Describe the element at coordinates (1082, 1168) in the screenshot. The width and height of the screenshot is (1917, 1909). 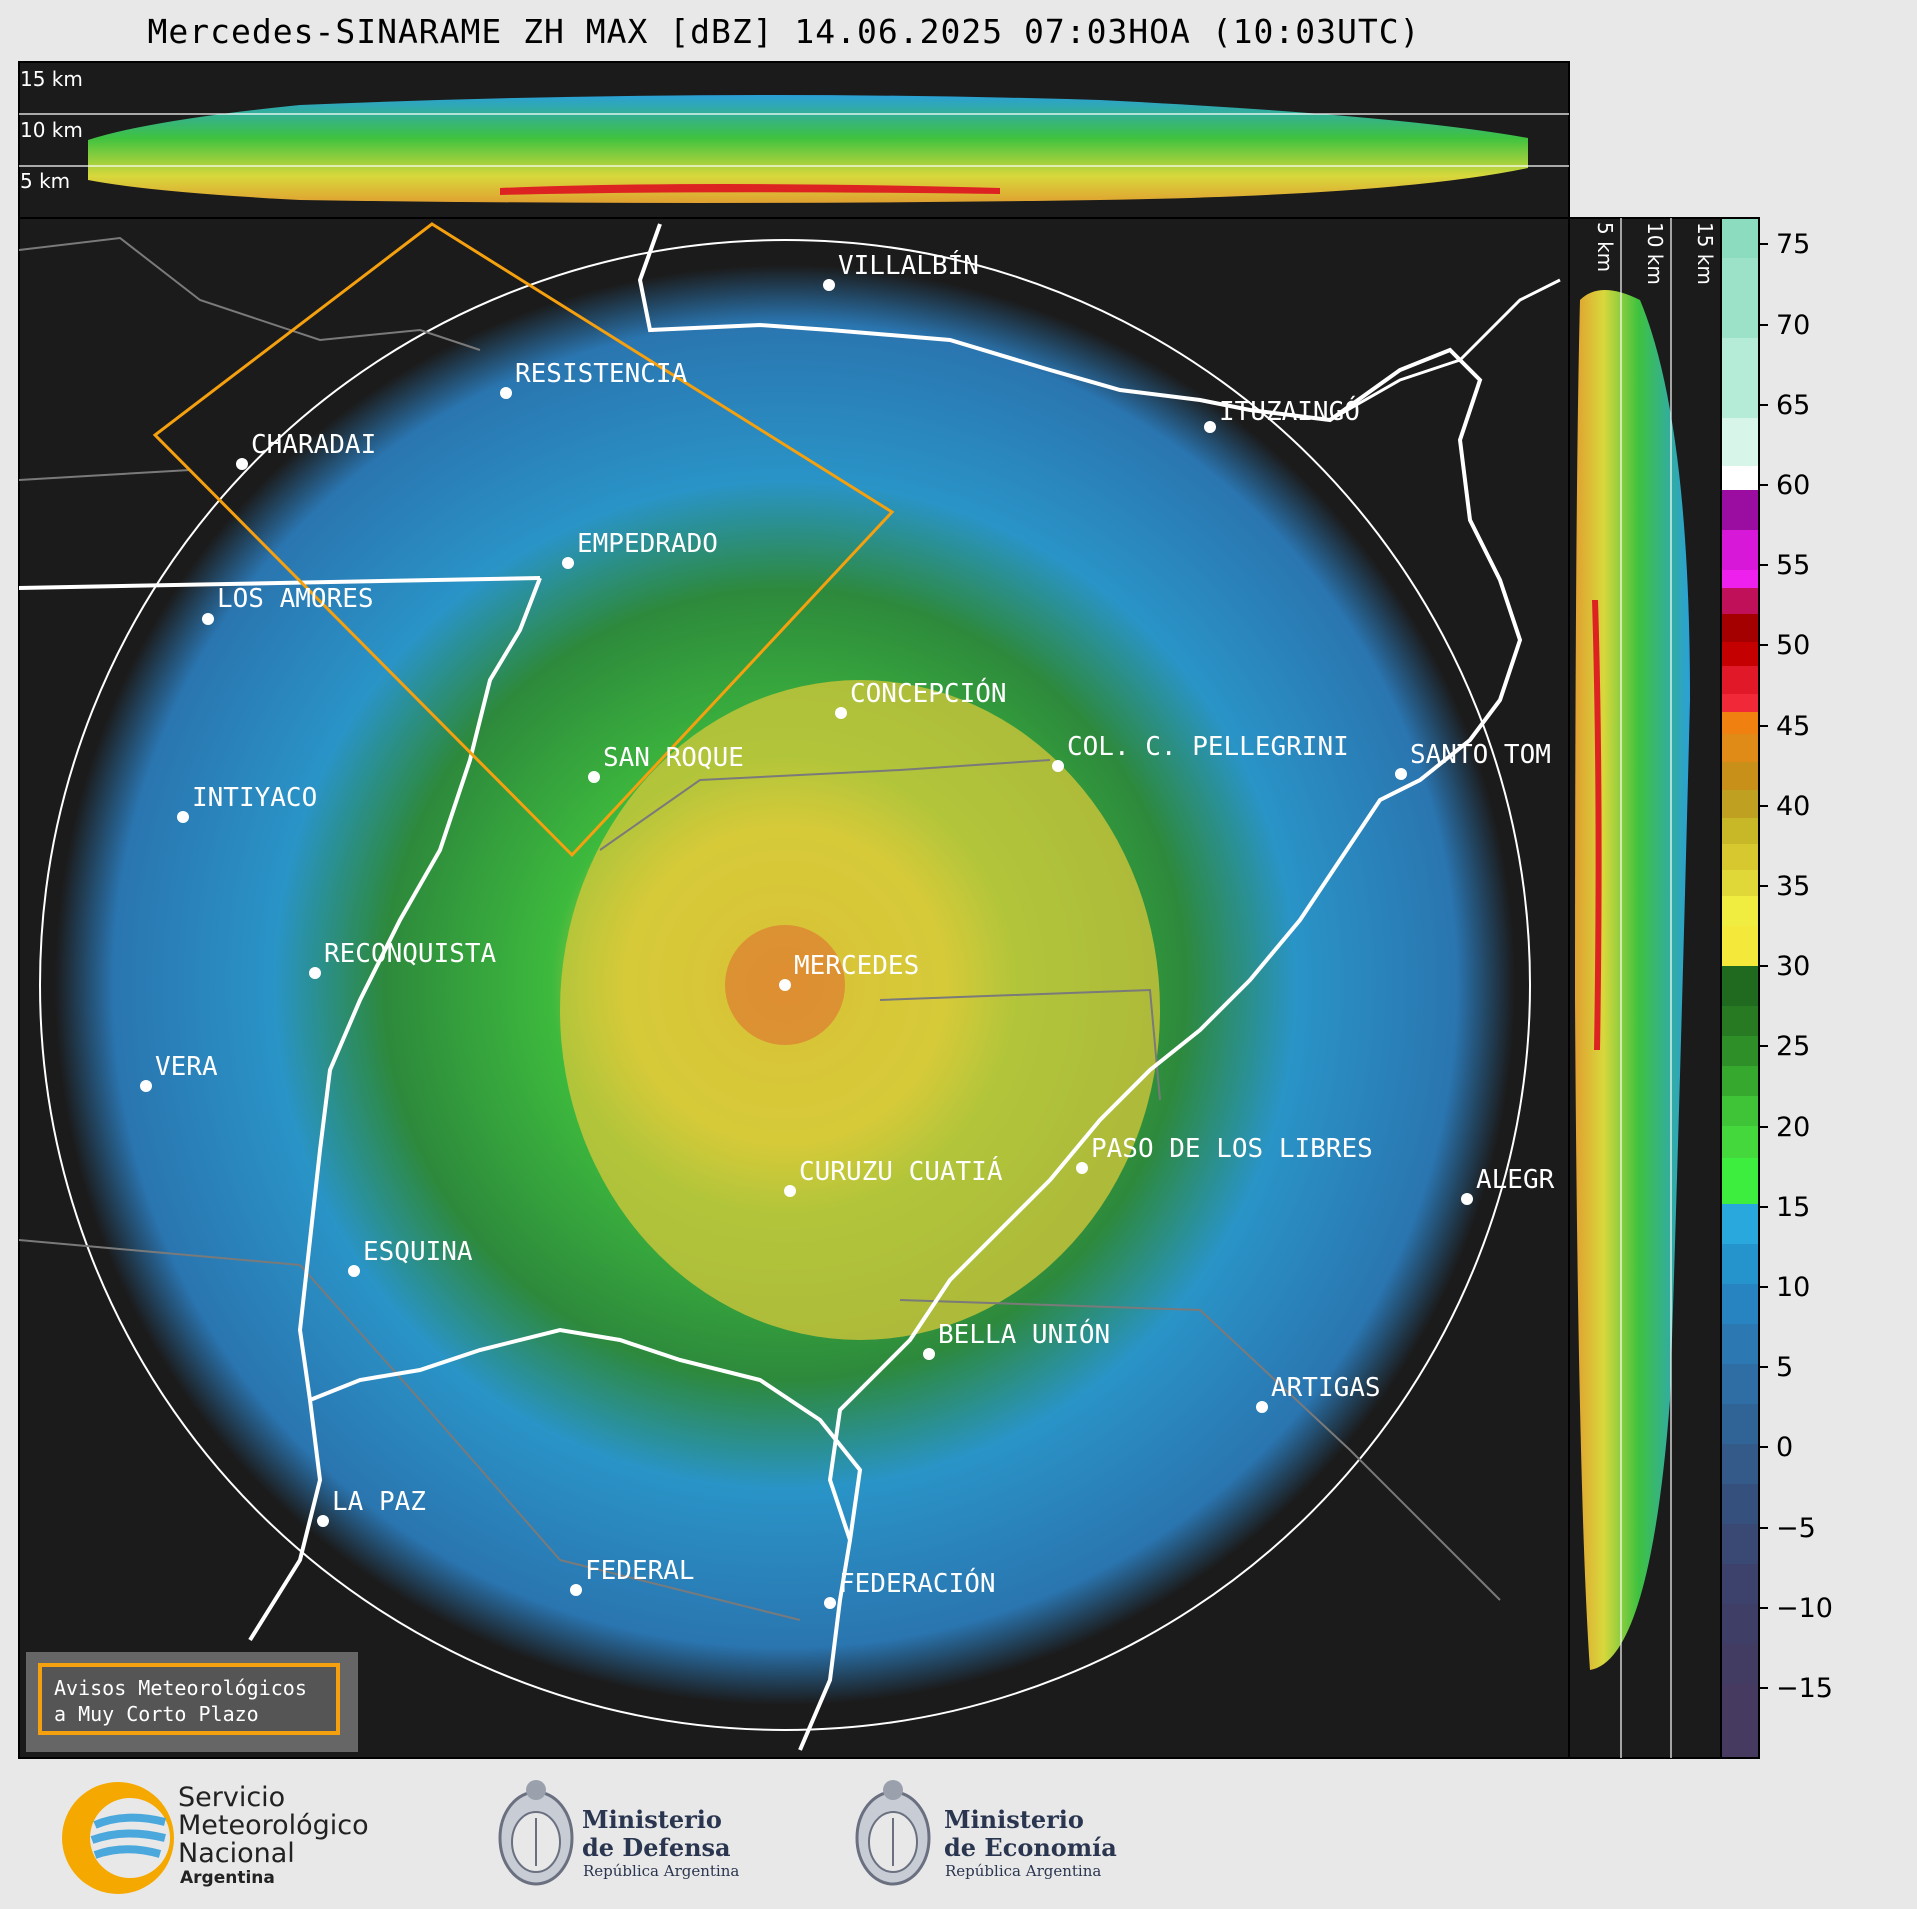
I see `city-dot-paso-de-los-libres` at that location.